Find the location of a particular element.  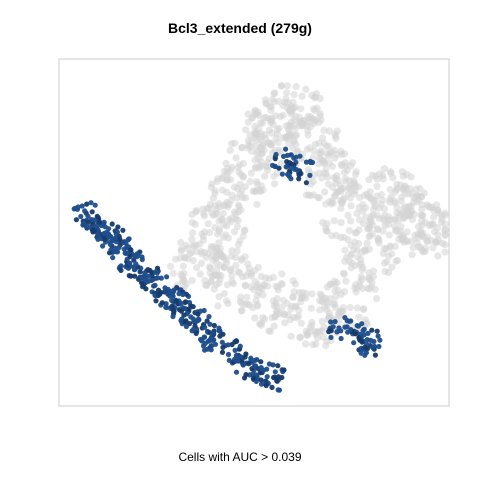

chart-title: Bcl3_extended (279g) is located at coordinates (240, 28).